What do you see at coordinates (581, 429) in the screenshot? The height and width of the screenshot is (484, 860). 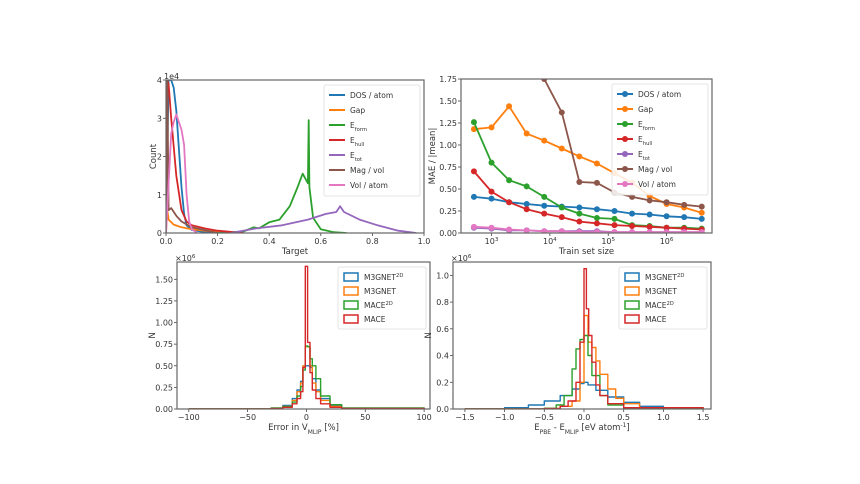 I see `x-axis-label: EPBE - EMLIP [eV atom-1]` at bounding box center [581, 429].